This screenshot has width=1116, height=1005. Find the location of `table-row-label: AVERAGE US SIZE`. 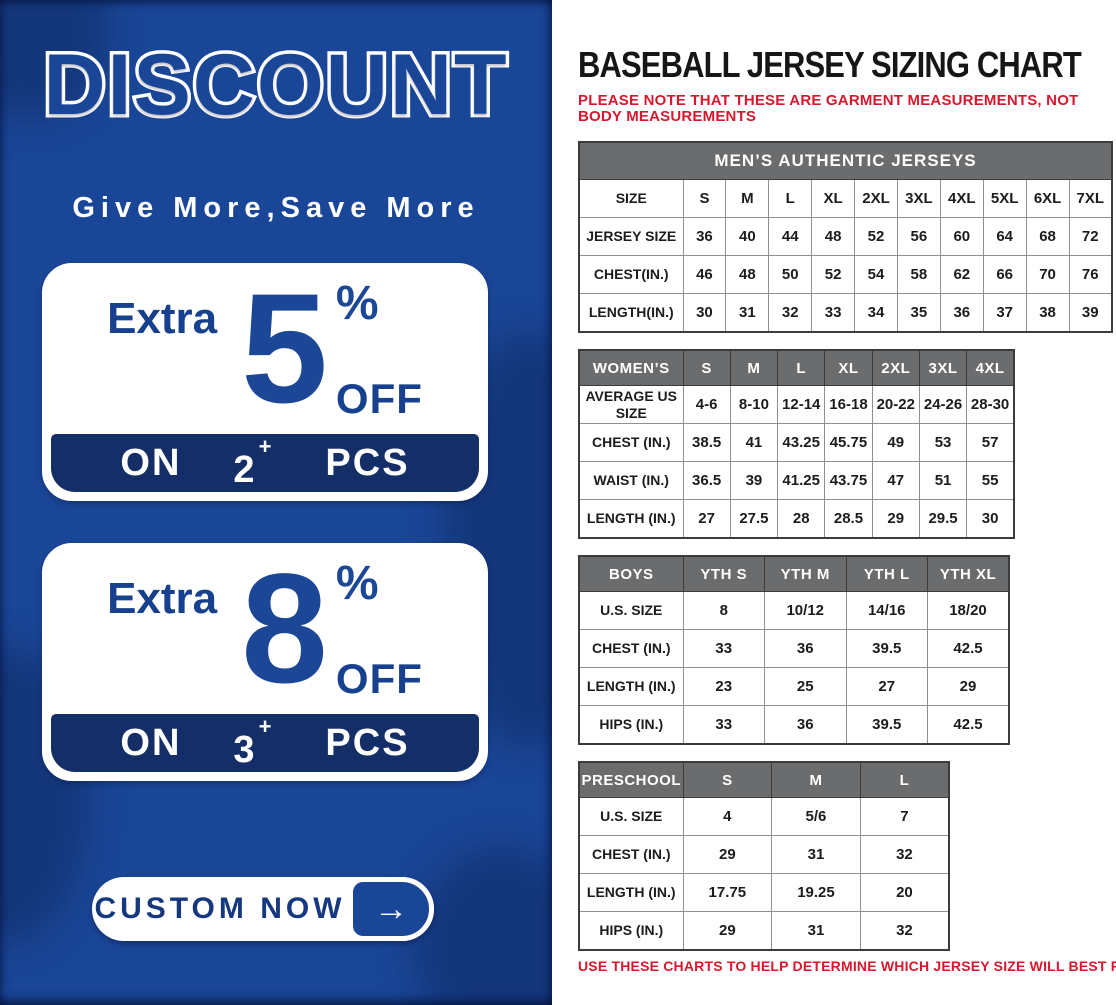

table-row-label: AVERAGE US SIZE is located at coordinates (631, 404).